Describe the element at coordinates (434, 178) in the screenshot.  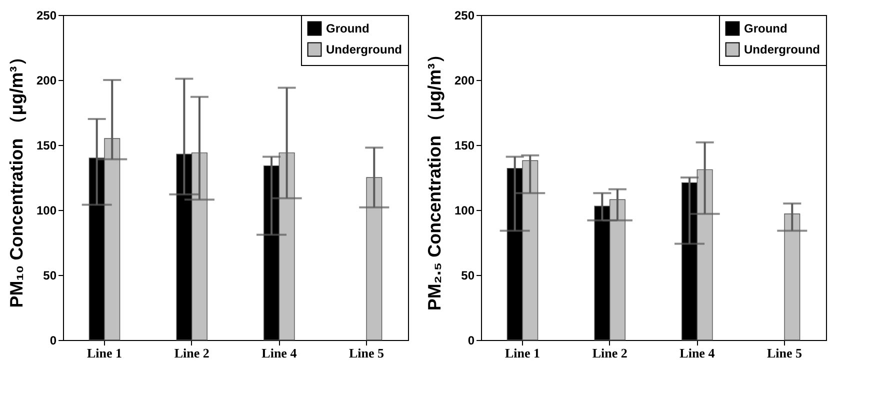
I see `y-axis-title: PM₂.₅ Concentration （μg/m³）` at that location.